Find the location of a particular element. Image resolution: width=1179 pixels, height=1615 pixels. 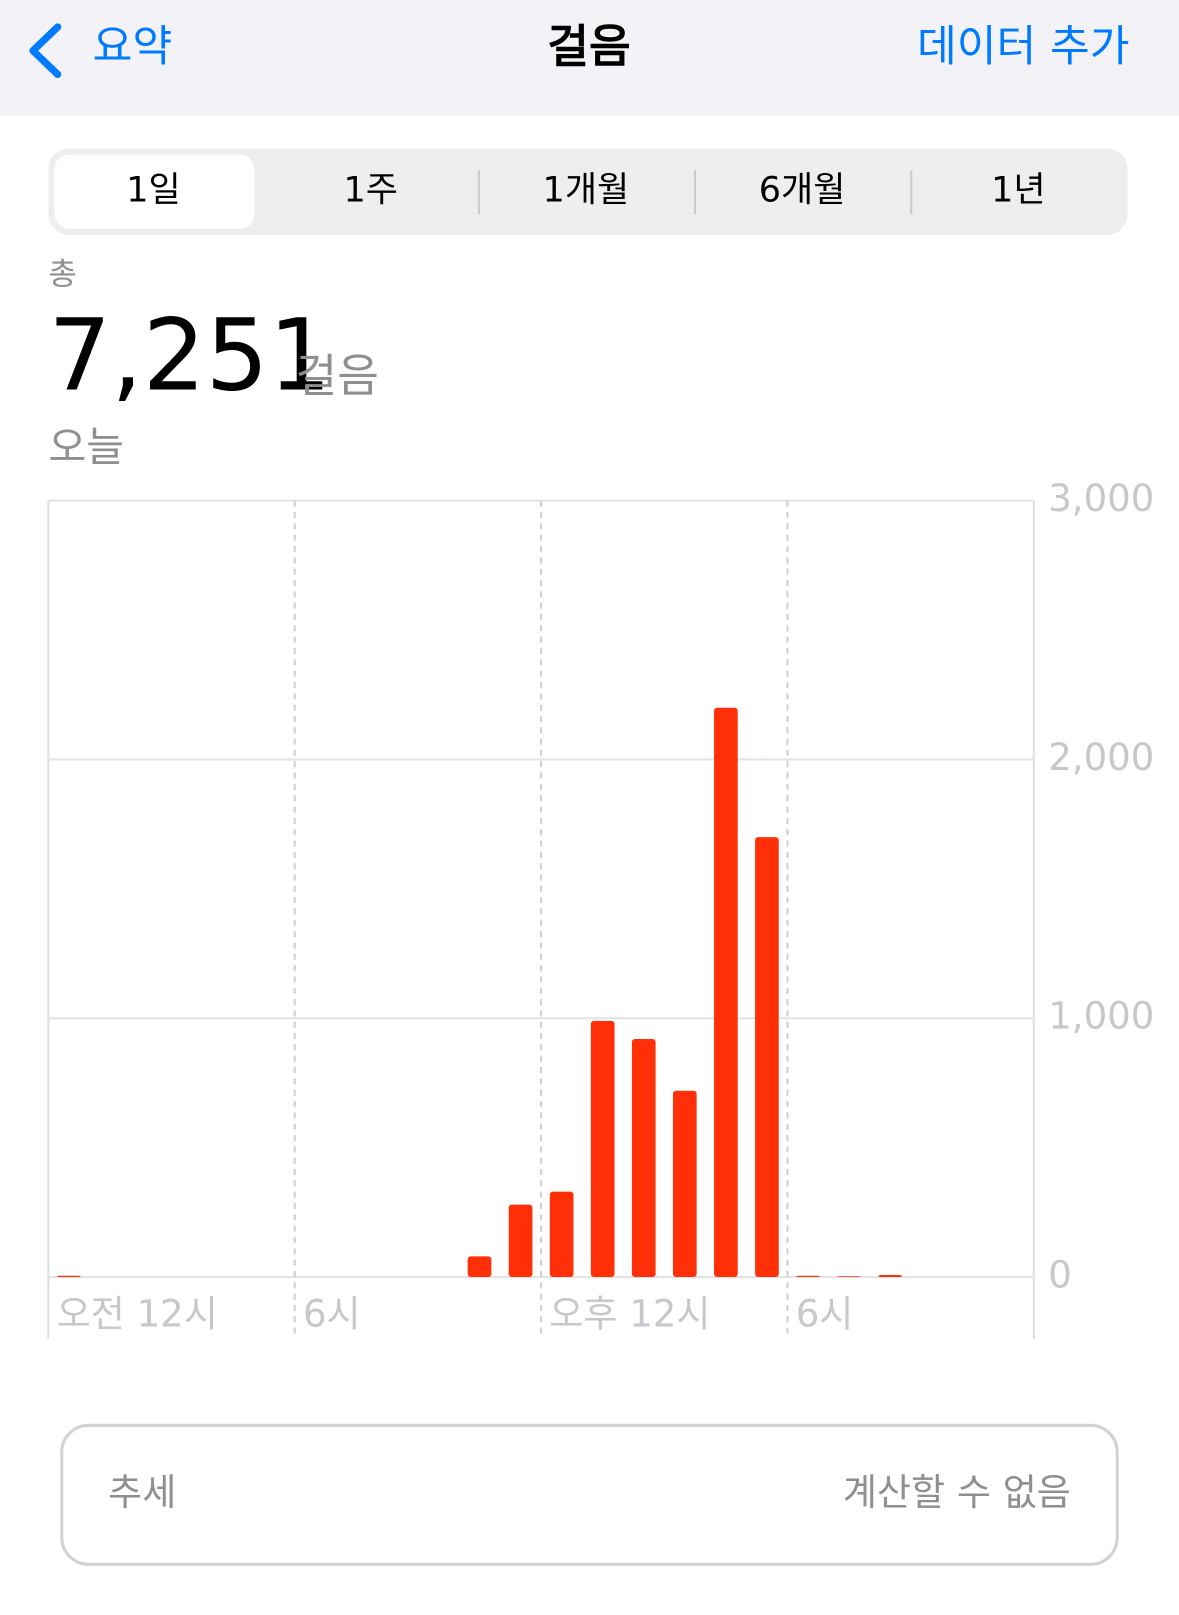

segment-selected is located at coordinates (154, 191).